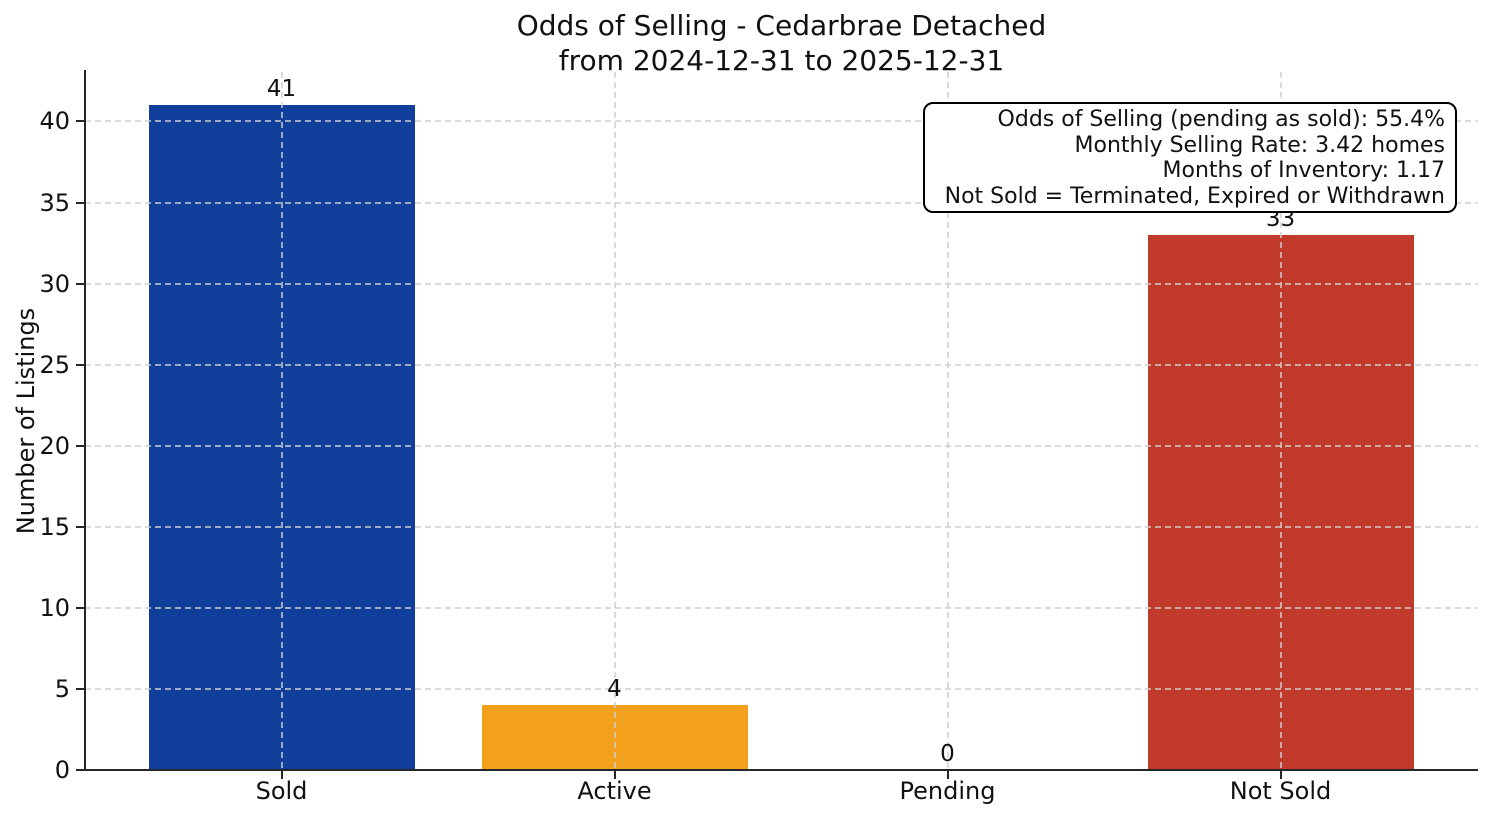  What do you see at coordinates (54, 121) in the screenshot?
I see `y-tick-label-40: 40` at bounding box center [54, 121].